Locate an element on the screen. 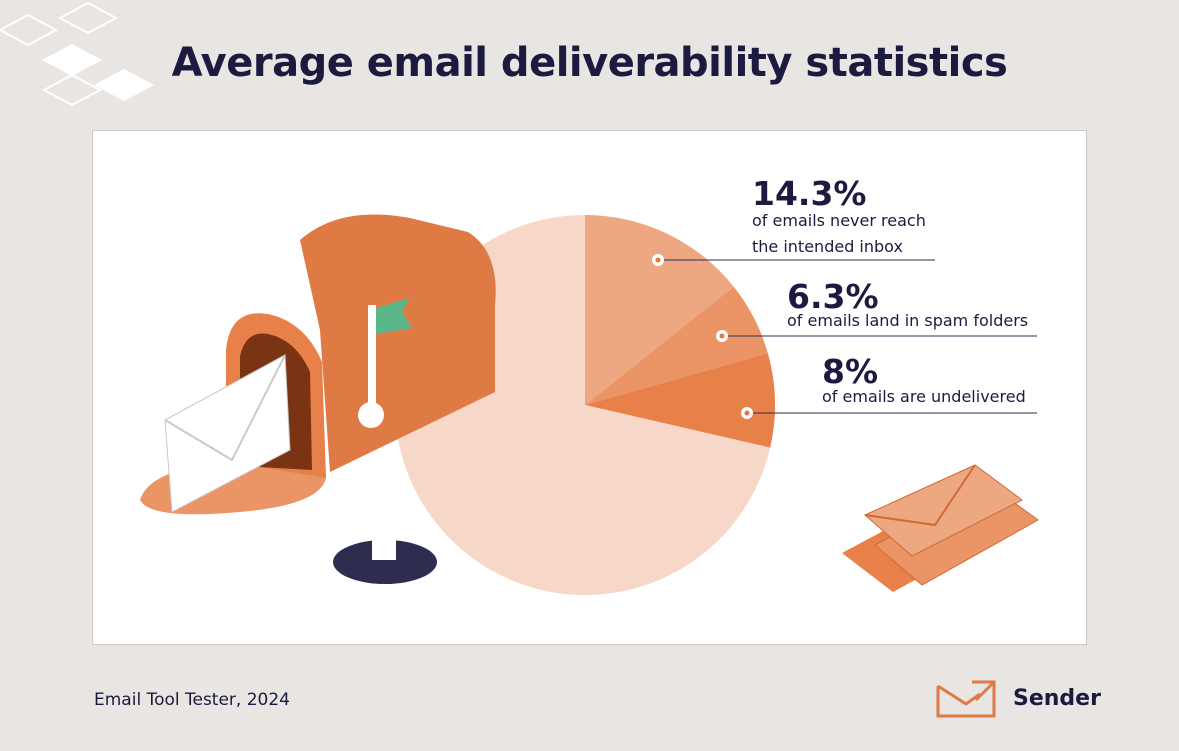  source: Email Tool Tester, 2024 is located at coordinates (192, 700).